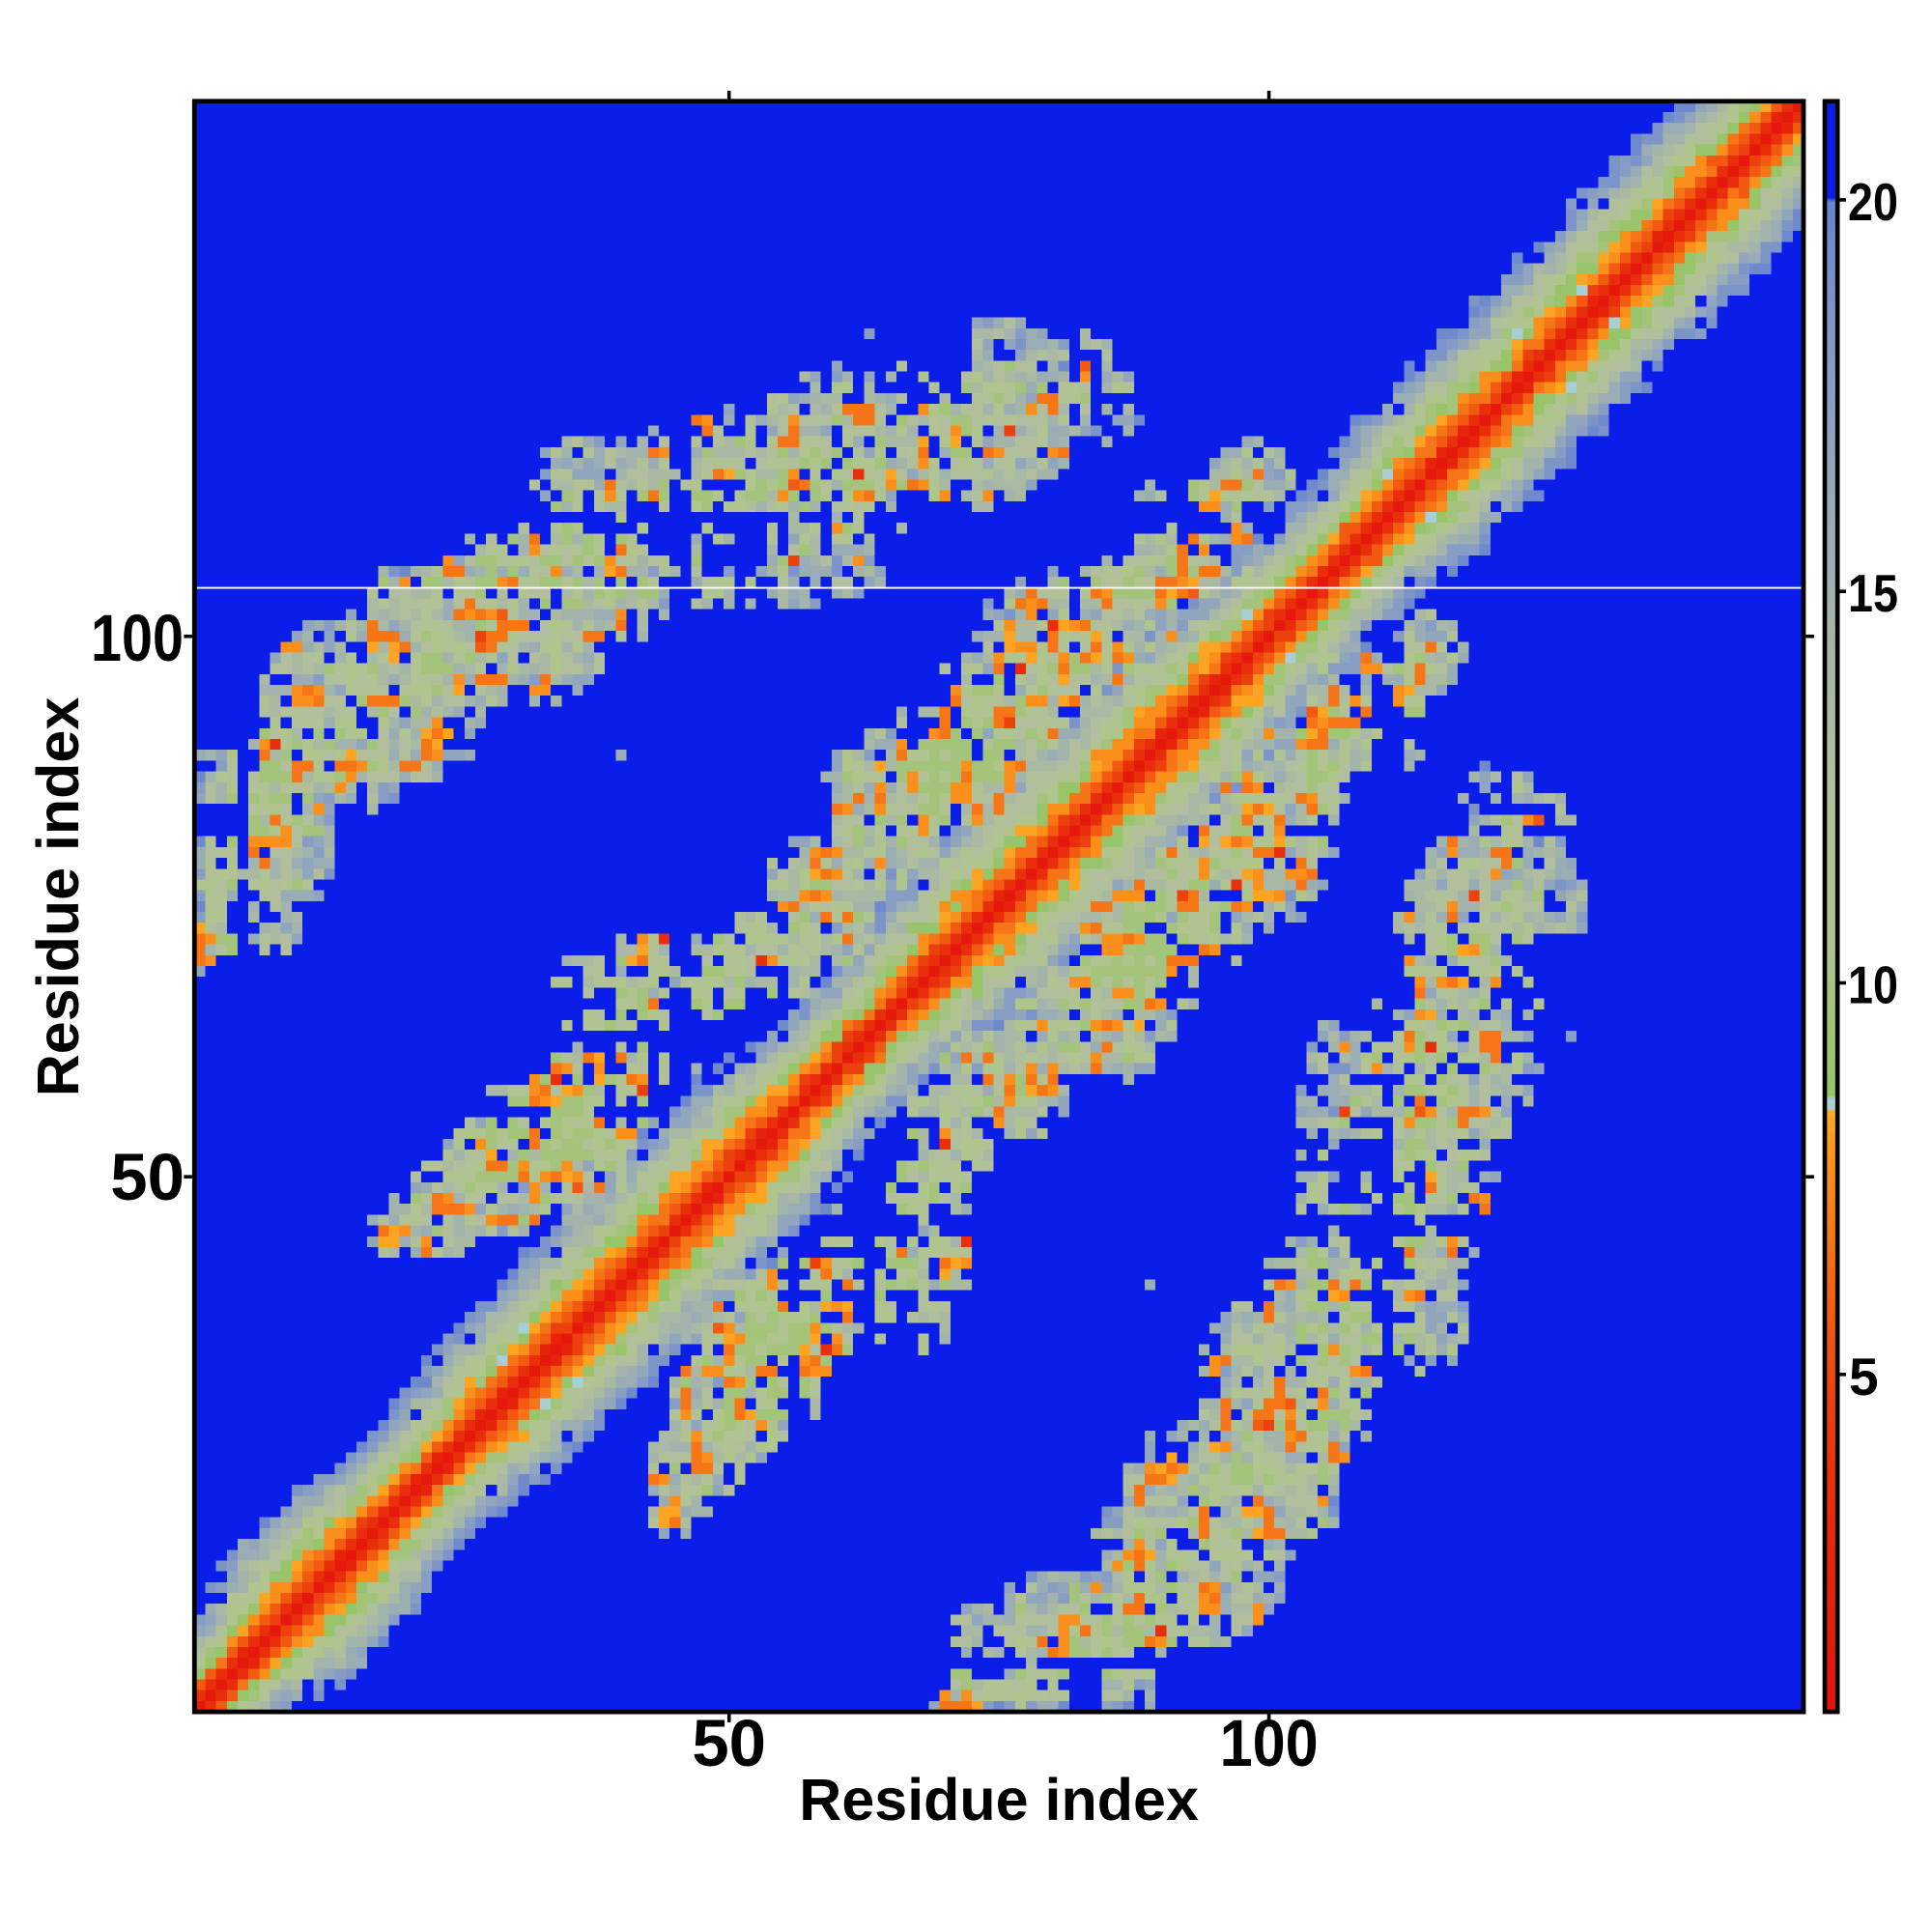 The height and width of the screenshot is (1932, 1932). Describe the element at coordinates (1873, 985) in the screenshot. I see `svg-text: 10` at that location.